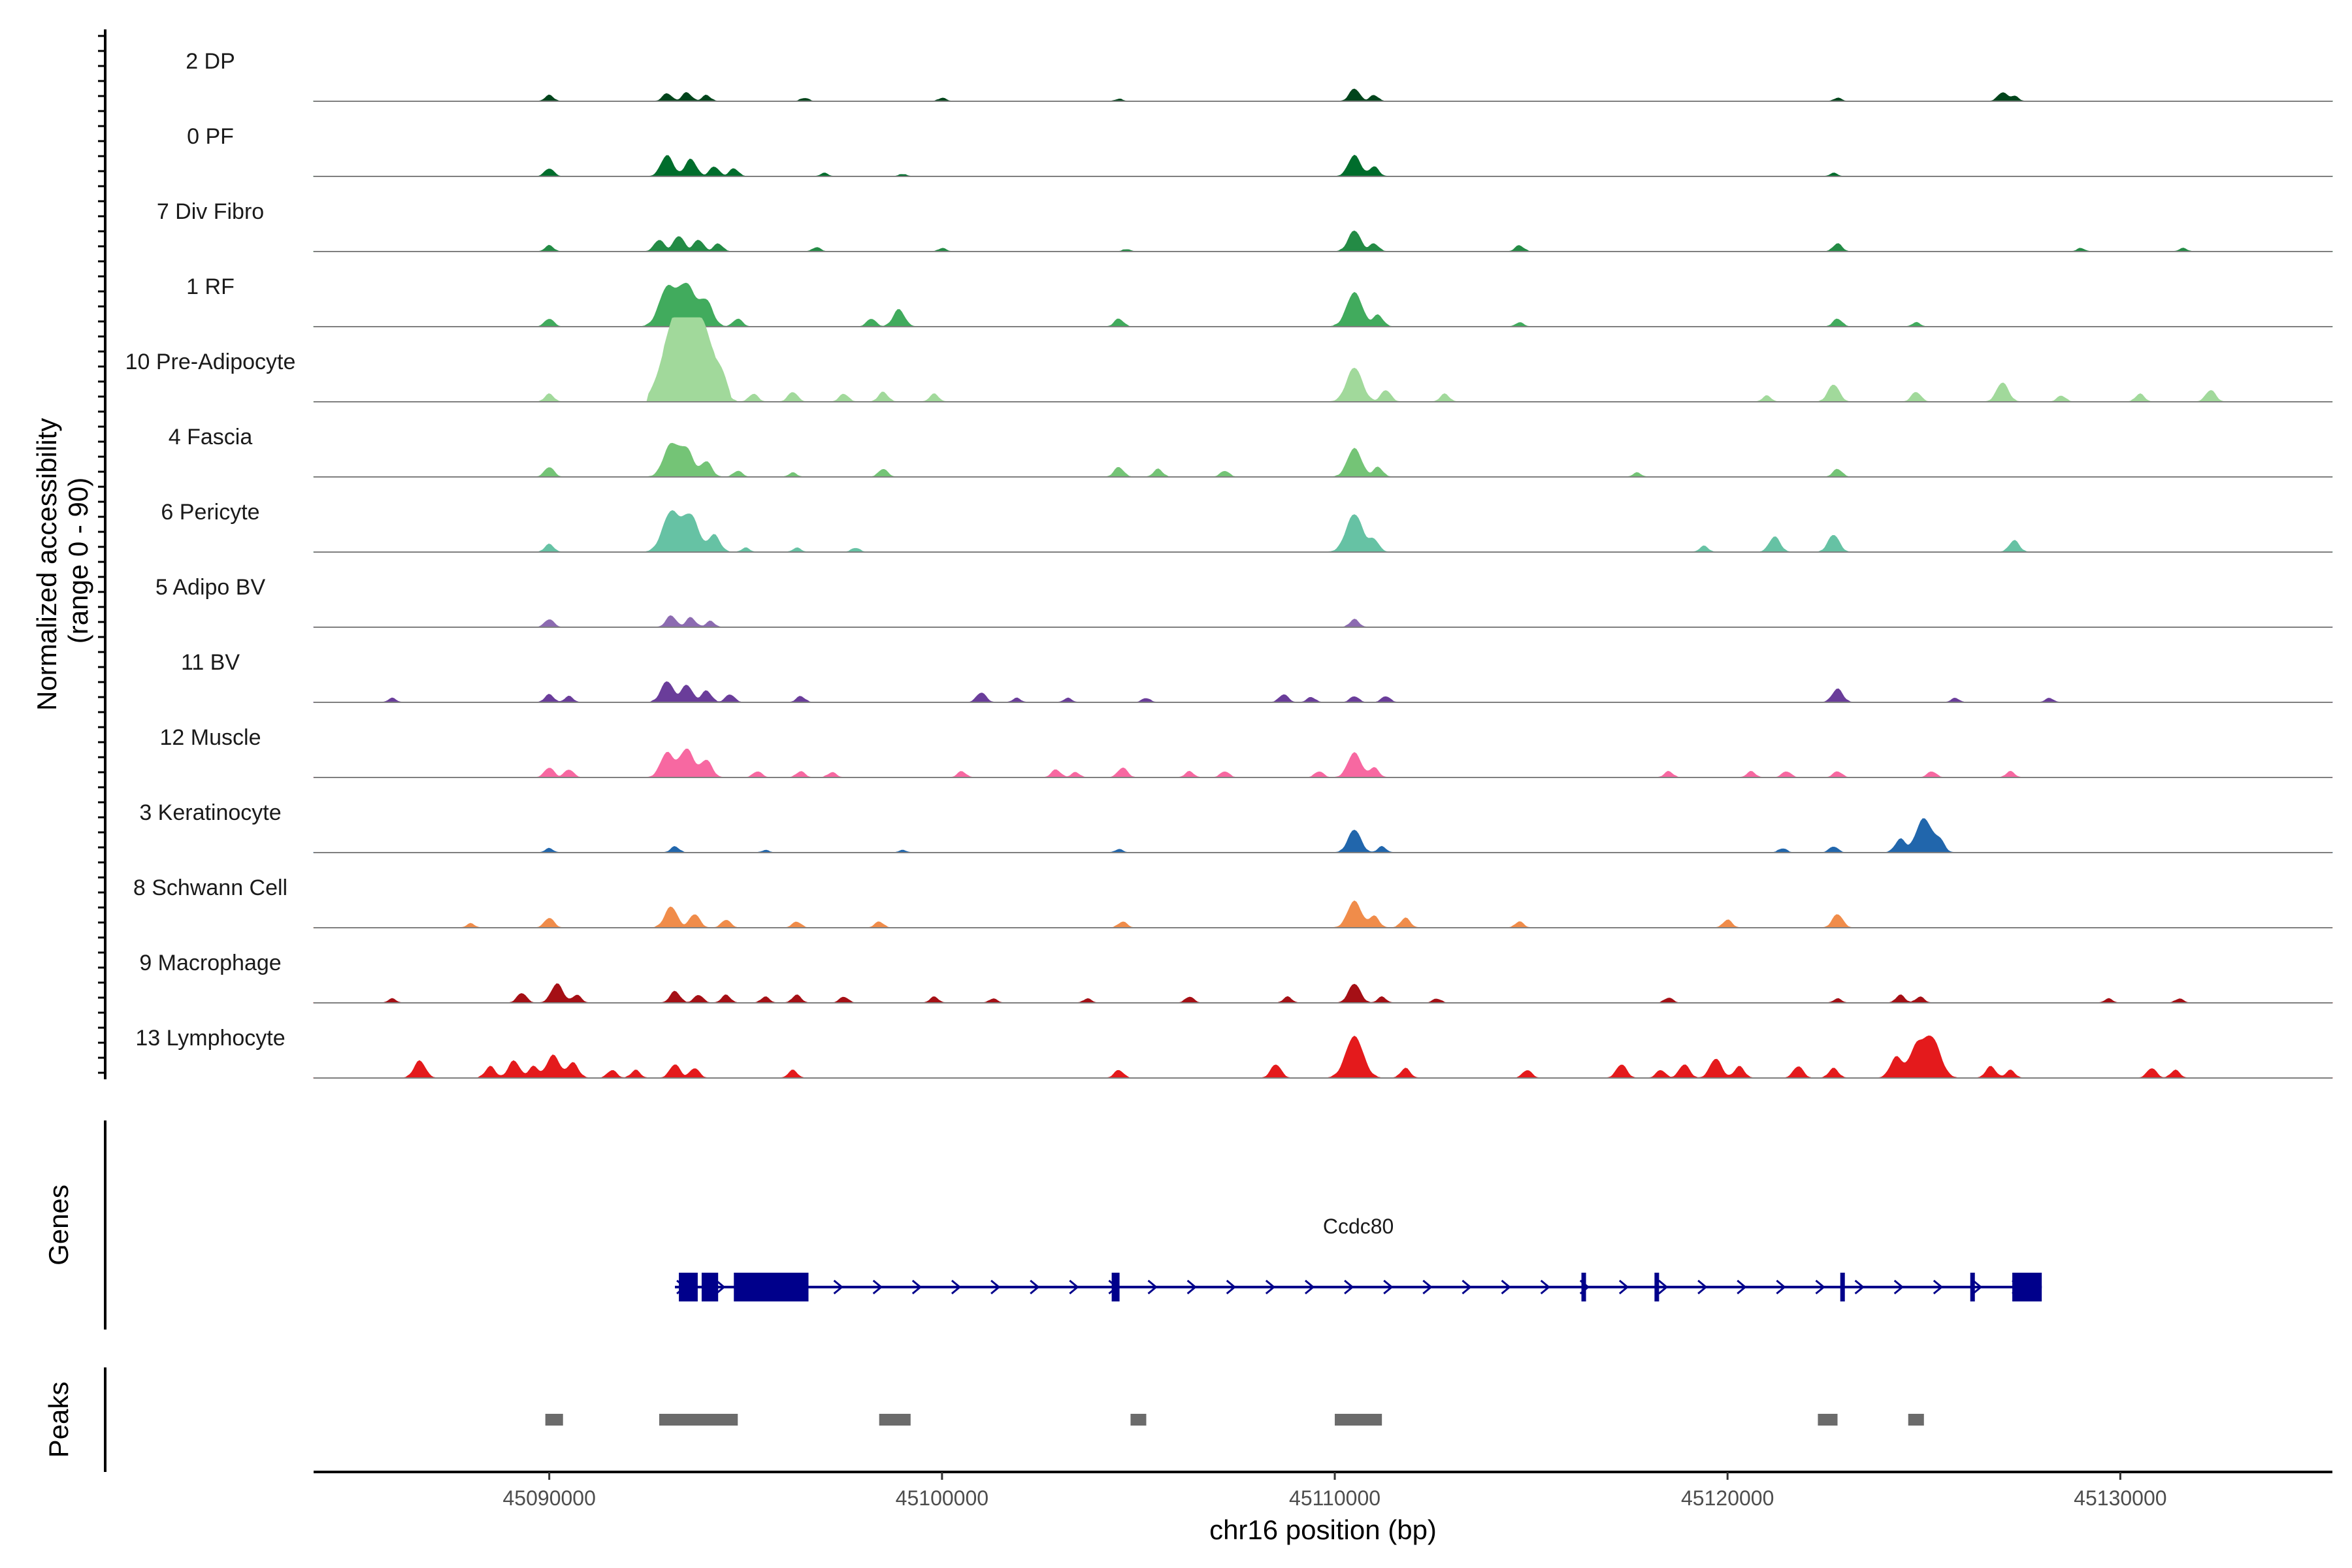  I want to click on x-axis-title: chr16 position (bp), so click(1323, 1529).